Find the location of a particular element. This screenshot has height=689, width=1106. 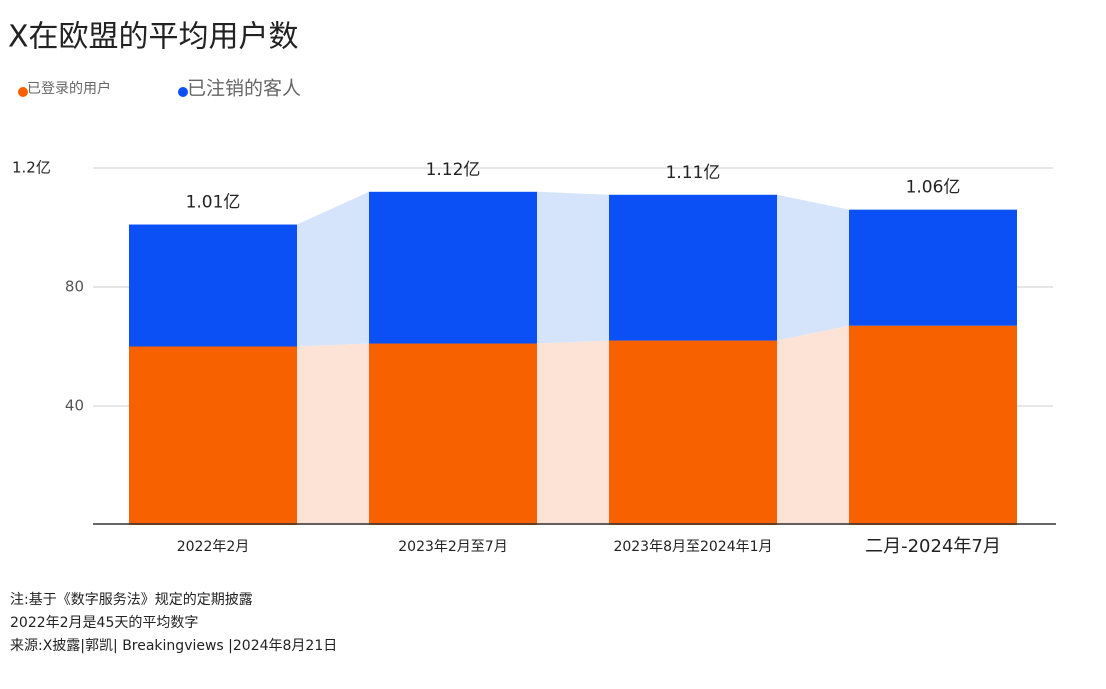

total-label: 1.06亿 is located at coordinates (933, 188).